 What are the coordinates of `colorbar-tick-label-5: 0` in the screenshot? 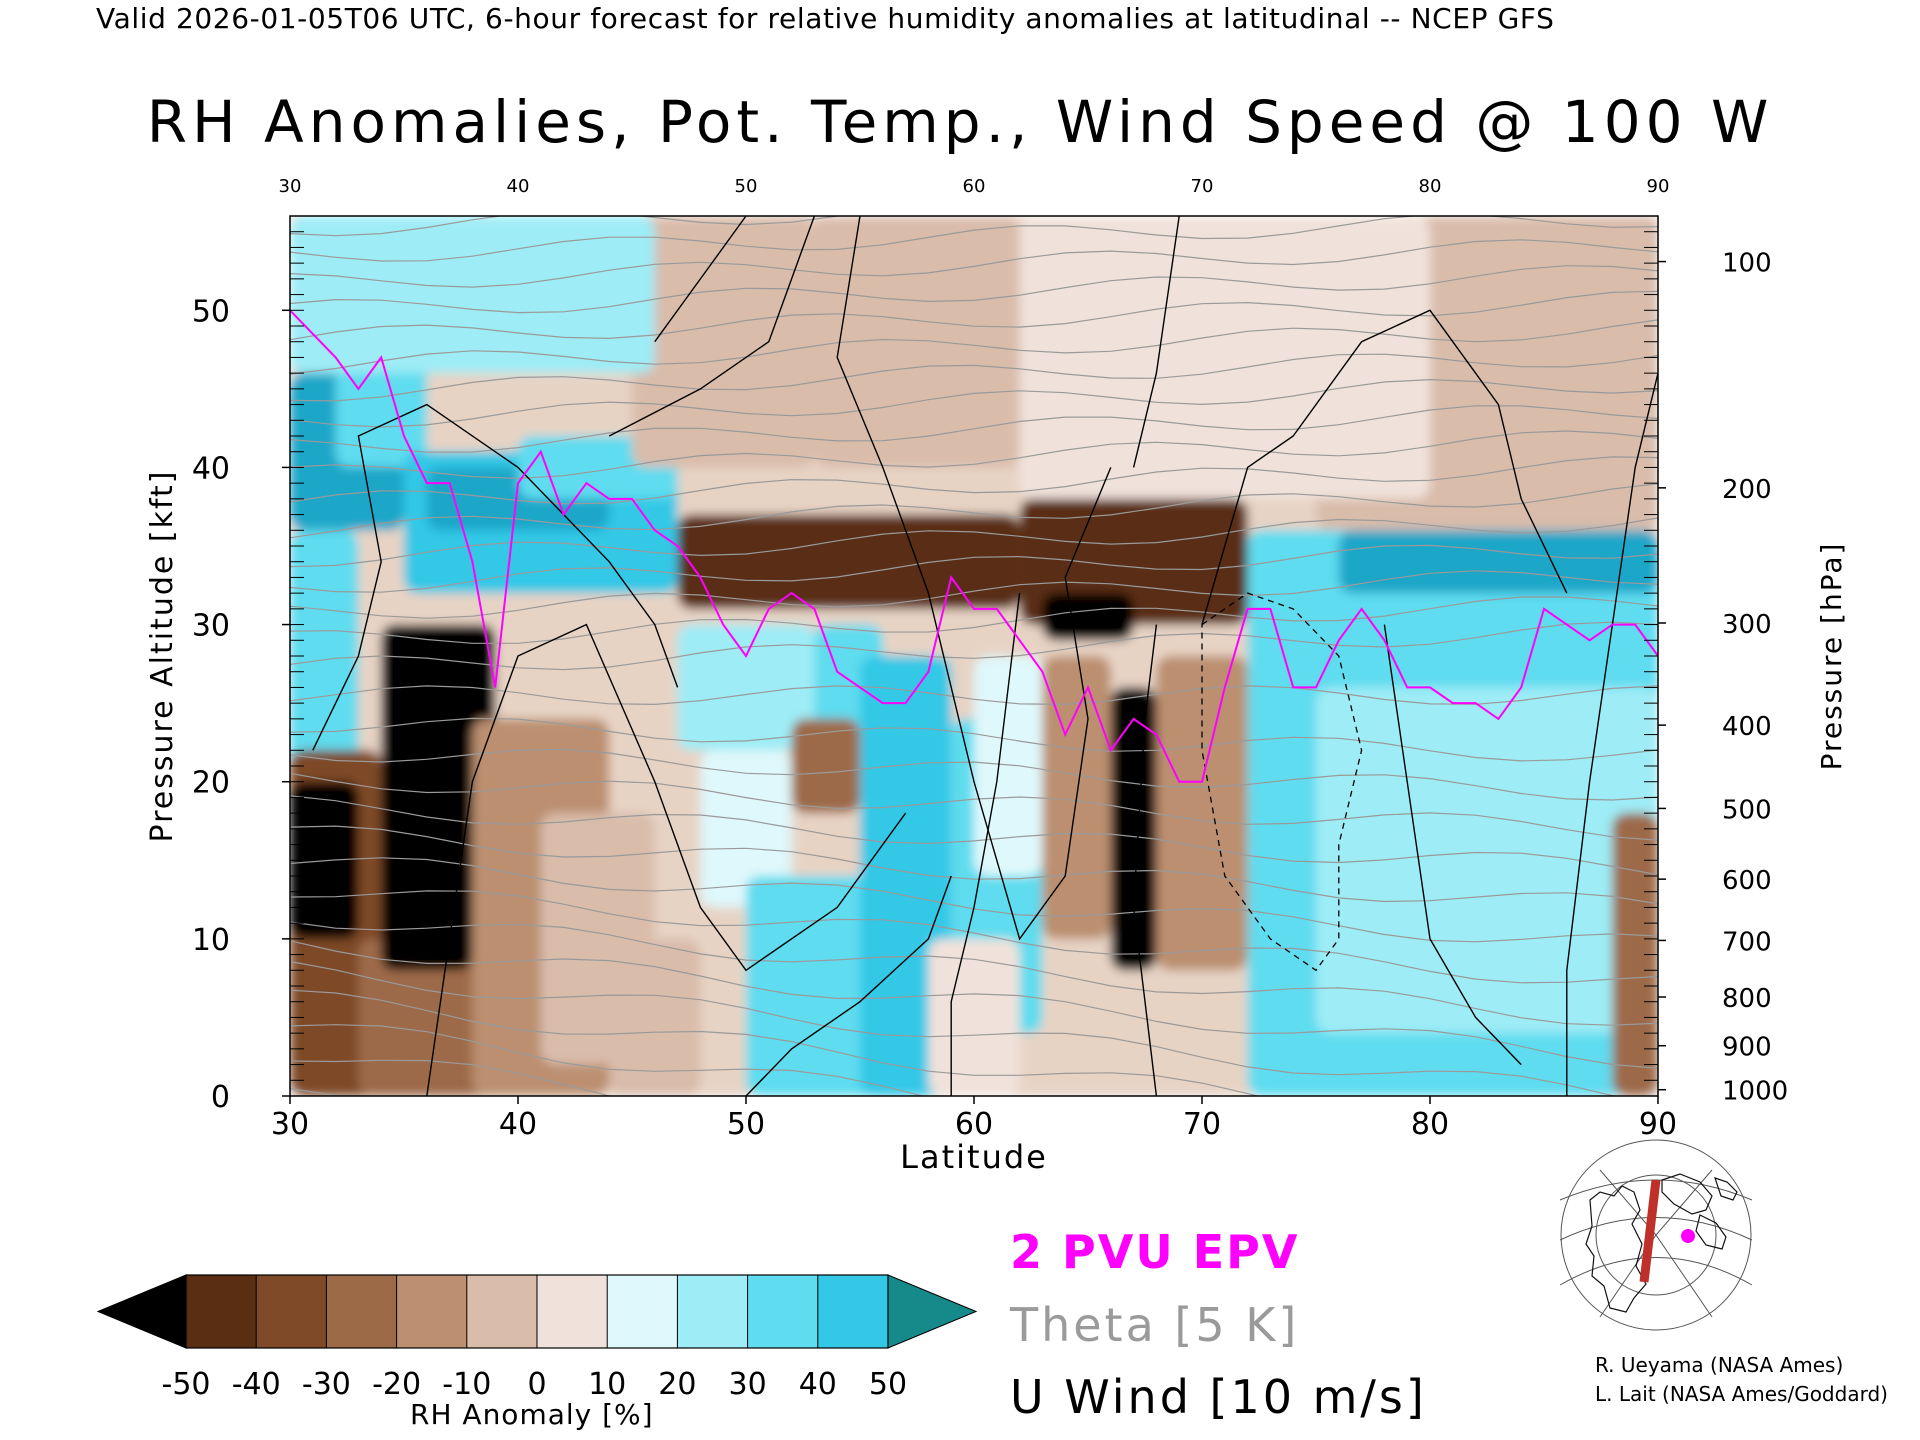 It's located at (536, 1384).